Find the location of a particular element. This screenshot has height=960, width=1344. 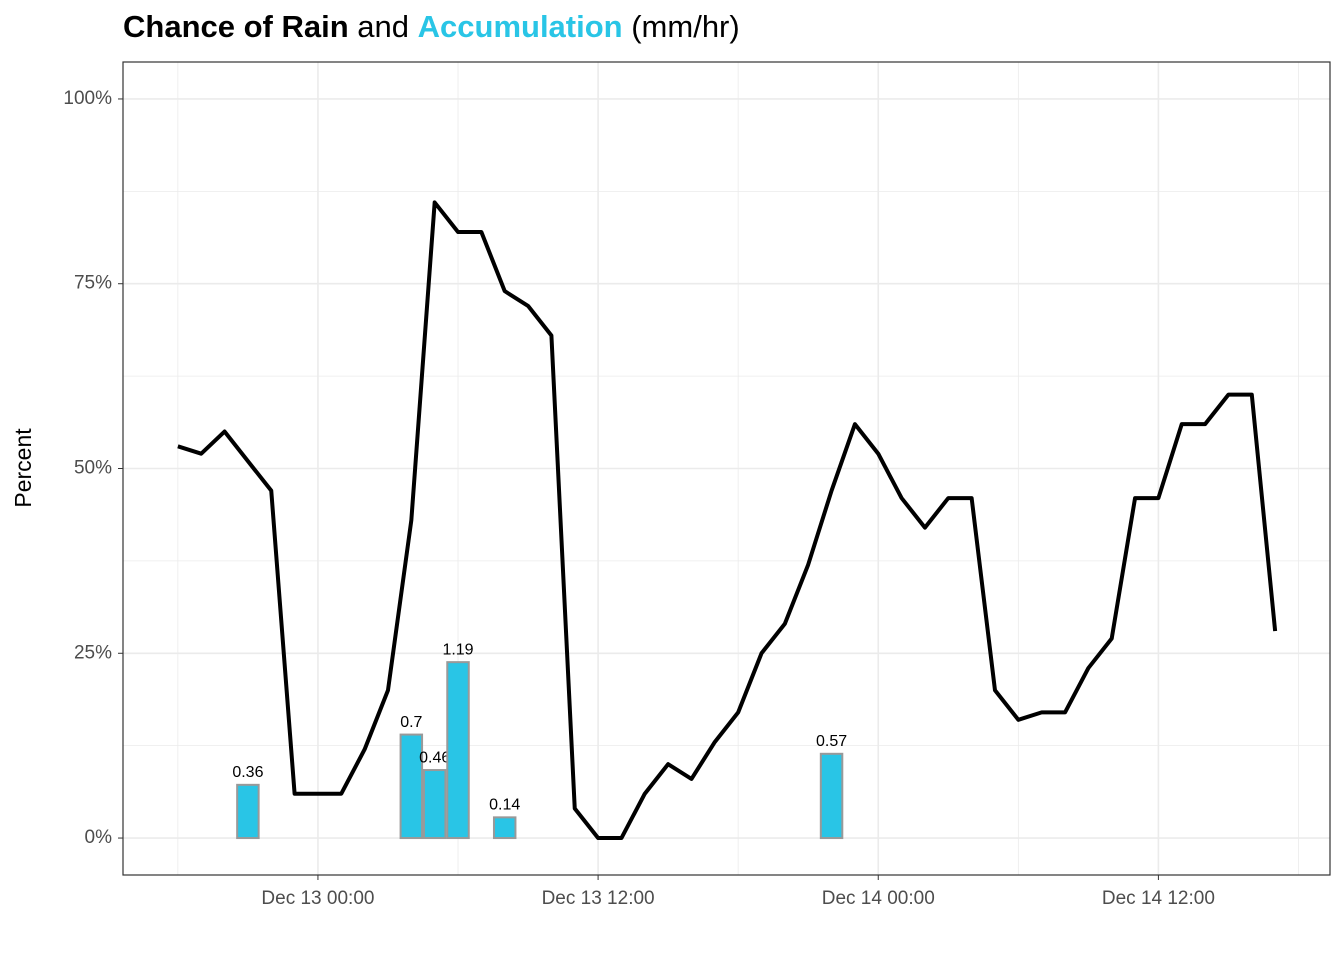

x-tick-label: Dec 13 00:00 is located at coordinates (317, 898).